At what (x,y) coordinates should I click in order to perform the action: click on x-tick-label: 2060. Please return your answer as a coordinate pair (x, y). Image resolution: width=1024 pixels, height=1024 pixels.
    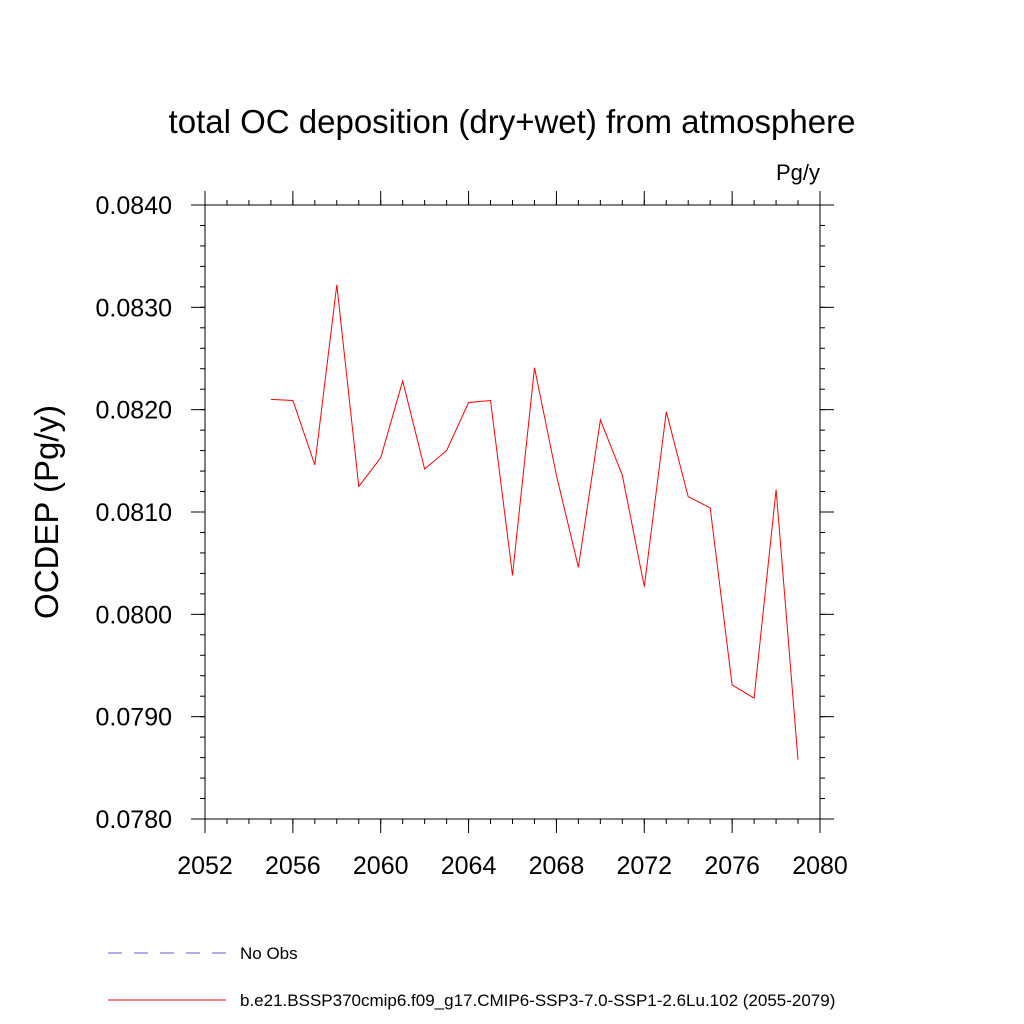
    Looking at the image, I should click on (381, 866).